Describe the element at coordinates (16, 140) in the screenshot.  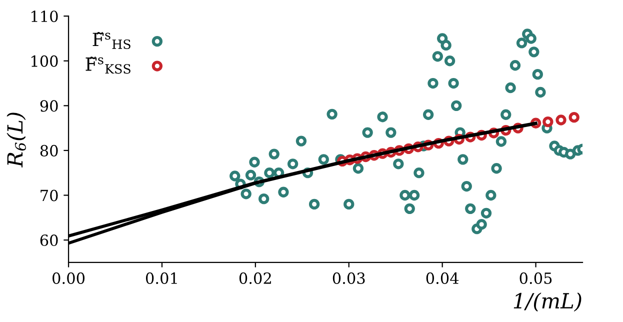
I see `y-axis-title: R$_{6}$(L)` at that location.